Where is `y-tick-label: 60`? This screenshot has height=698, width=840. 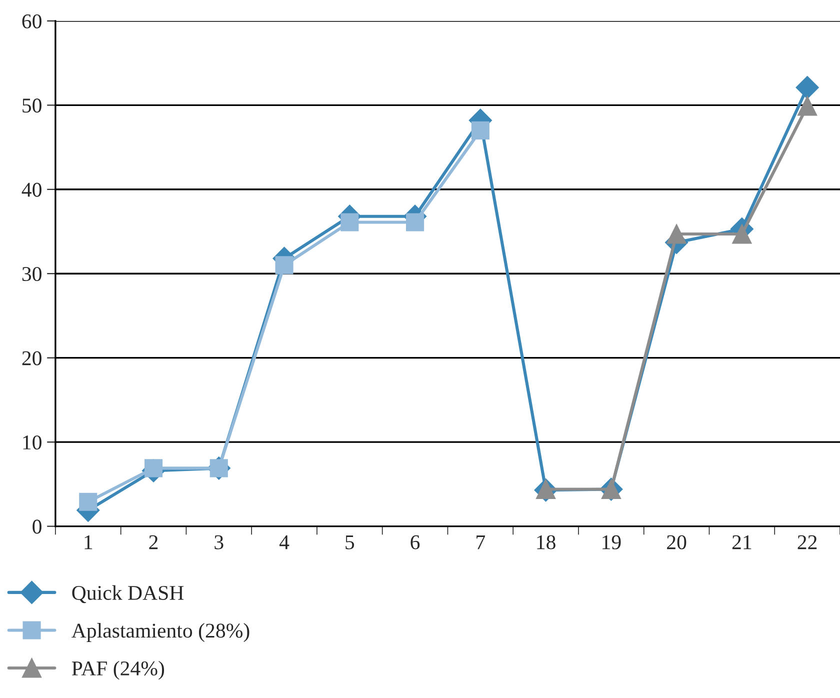
y-tick-label: 60 is located at coordinates (32, 21).